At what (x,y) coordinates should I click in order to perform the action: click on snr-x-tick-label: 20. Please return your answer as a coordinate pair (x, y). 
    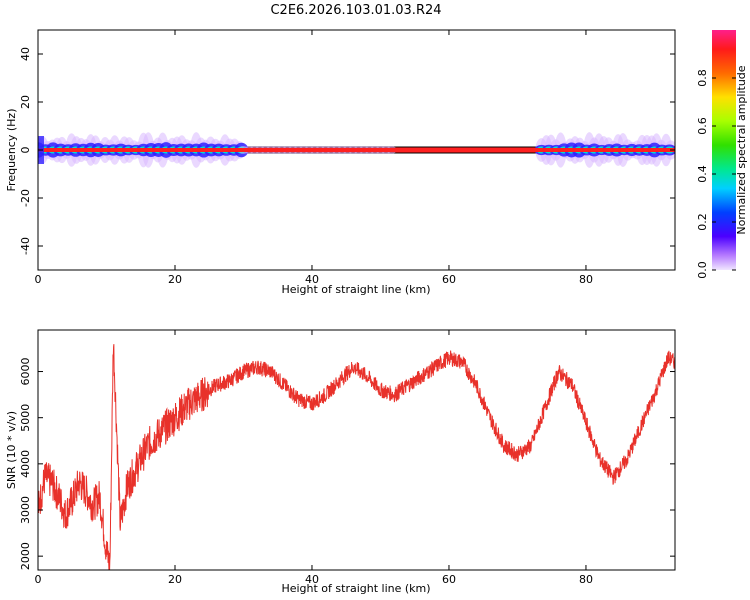
    Looking at the image, I should click on (175, 579).